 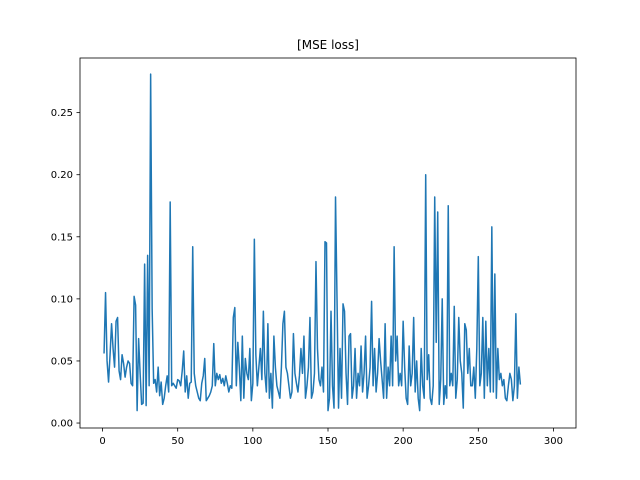 I want to click on x-axis-ticks: 0 50 100 150 200 250 300, so click(x=331, y=437).